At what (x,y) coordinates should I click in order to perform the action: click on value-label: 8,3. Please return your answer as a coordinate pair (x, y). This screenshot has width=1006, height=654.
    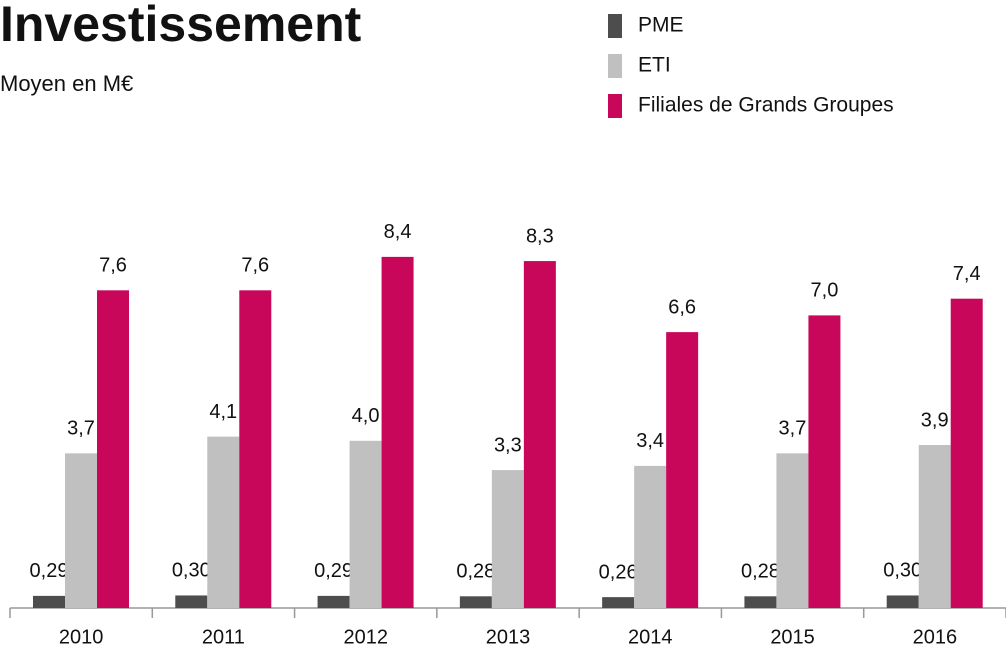
    Looking at the image, I should click on (540, 236).